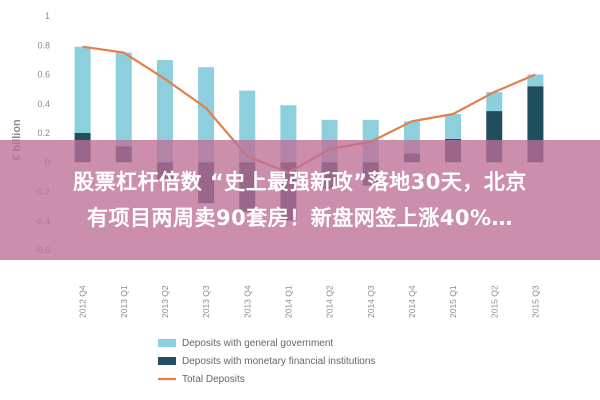  Describe the element at coordinates (300, 182) in the screenshot. I see `headline-line-1: 股票杠杆倍数 “史上最强新政”落地30天，北京` at that location.